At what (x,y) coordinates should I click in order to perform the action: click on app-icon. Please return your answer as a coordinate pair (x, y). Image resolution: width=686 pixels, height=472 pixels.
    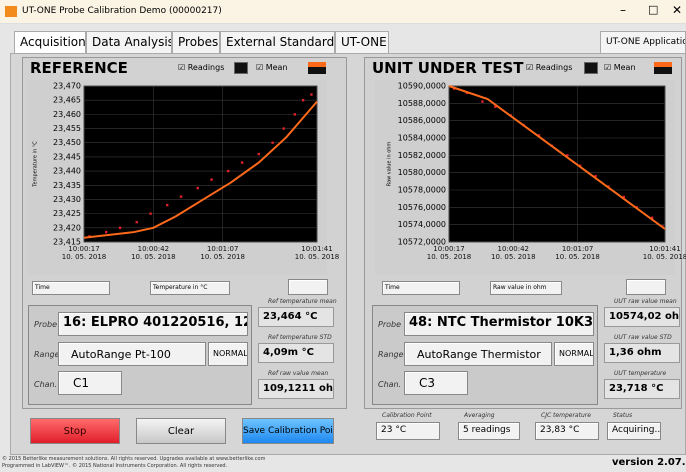
    Looking at the image, I should click on (11, 11).